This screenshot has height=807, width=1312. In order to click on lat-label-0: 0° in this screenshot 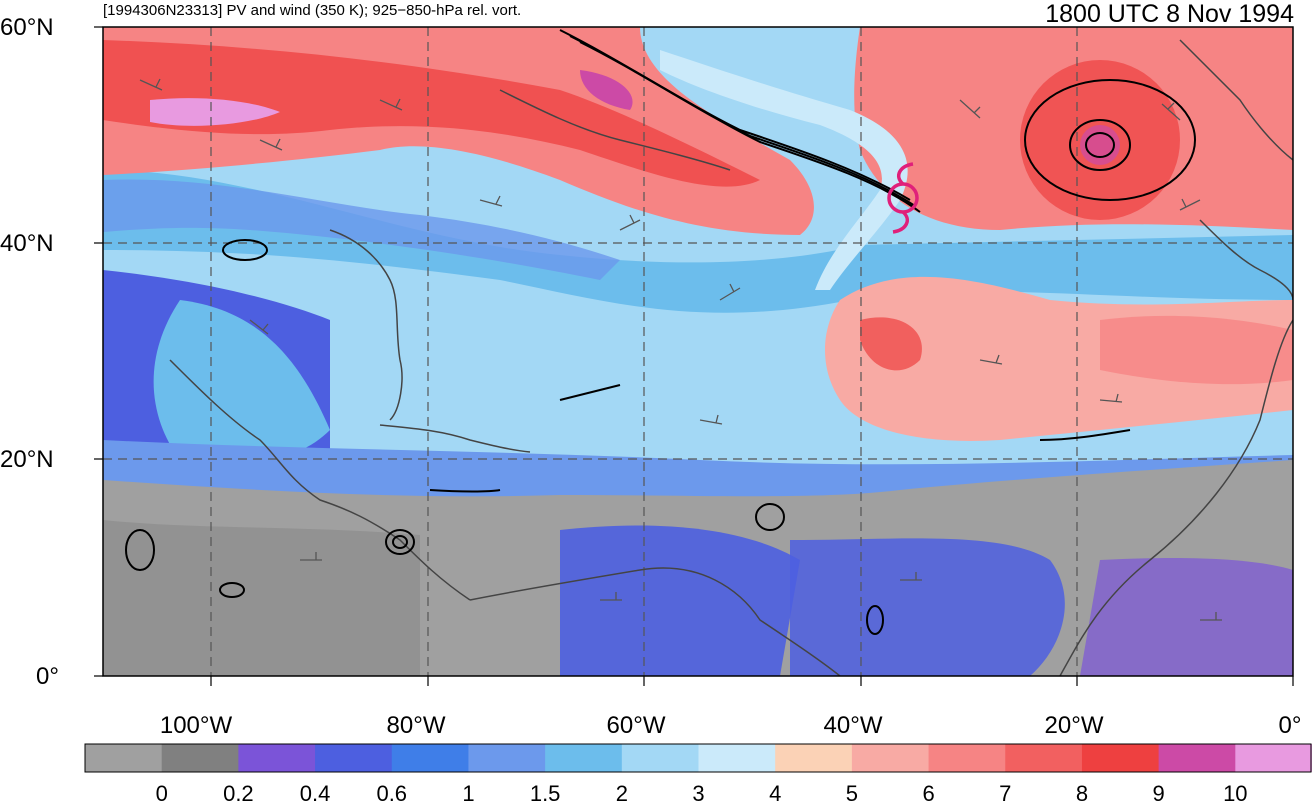, I will do `click(47, 676)`.